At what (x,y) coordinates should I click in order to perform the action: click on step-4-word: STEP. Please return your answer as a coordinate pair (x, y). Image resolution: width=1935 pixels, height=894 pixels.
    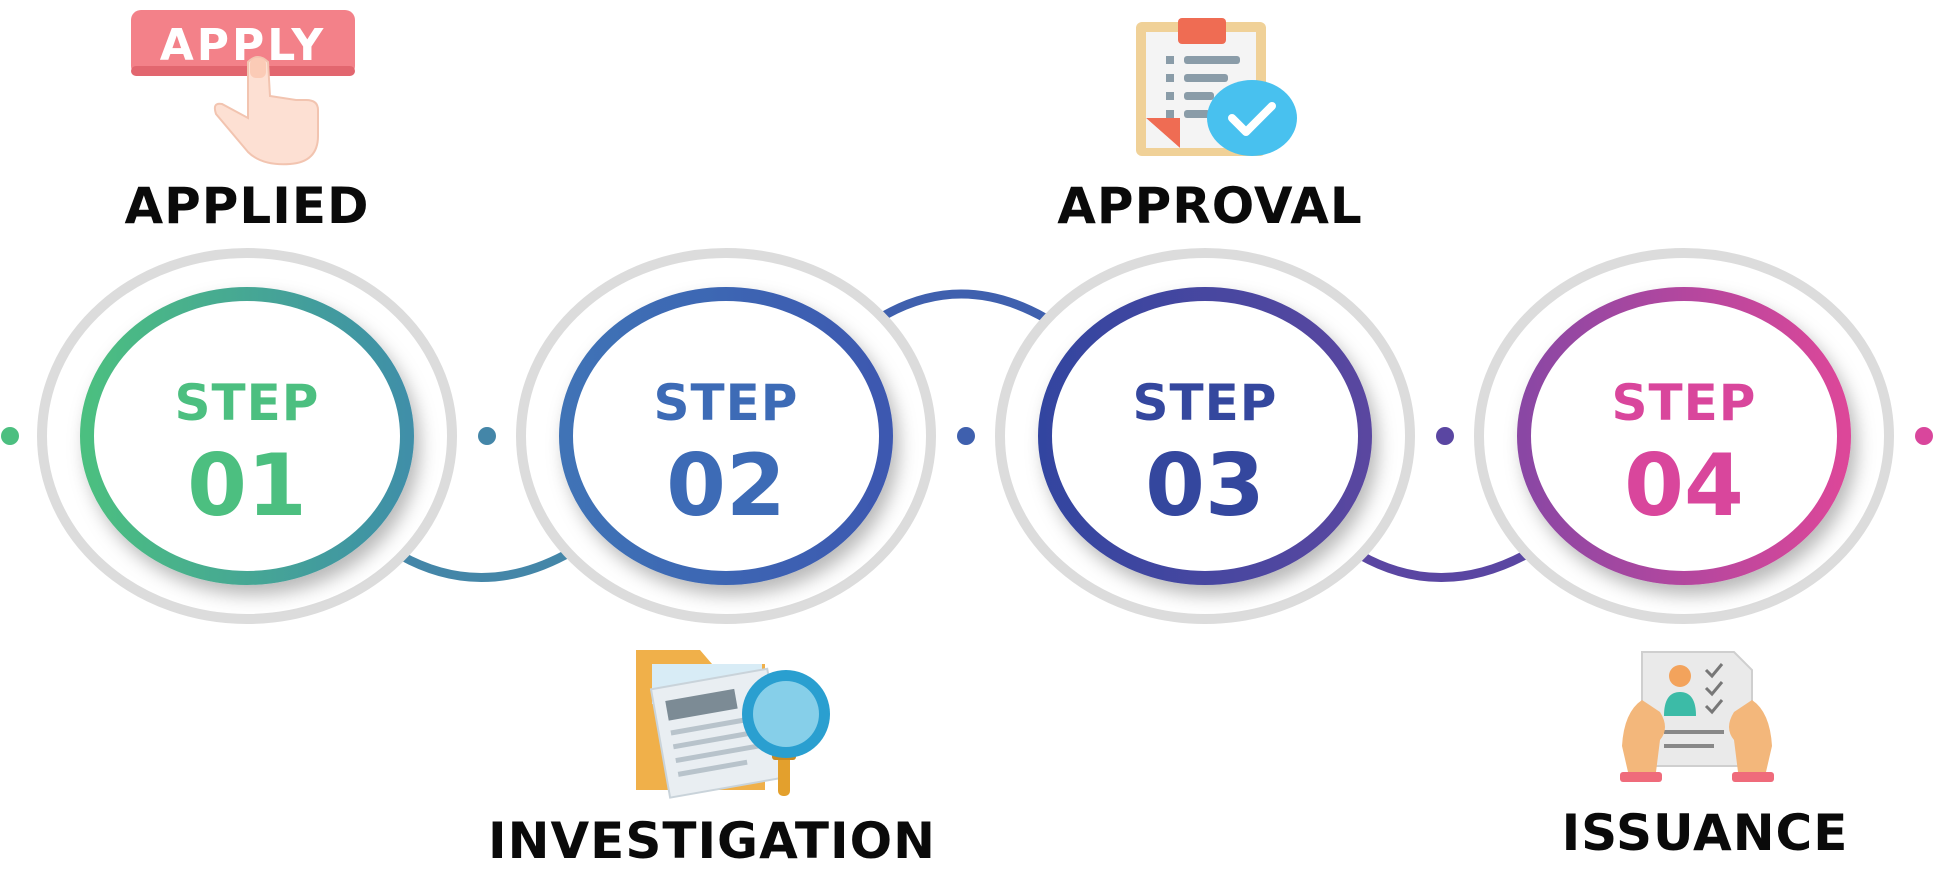
    Looking at the image, I should click on (1684, 403).